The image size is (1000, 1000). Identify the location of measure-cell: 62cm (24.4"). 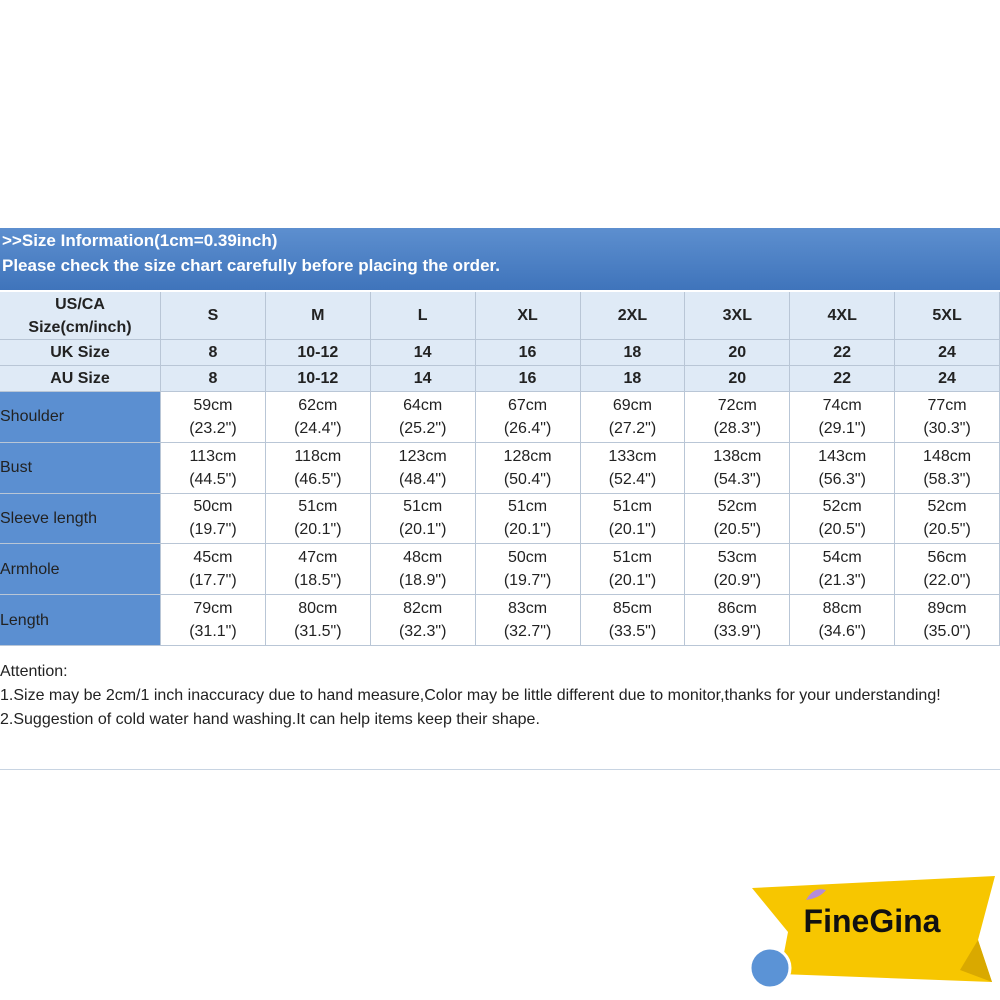
(318, 417).